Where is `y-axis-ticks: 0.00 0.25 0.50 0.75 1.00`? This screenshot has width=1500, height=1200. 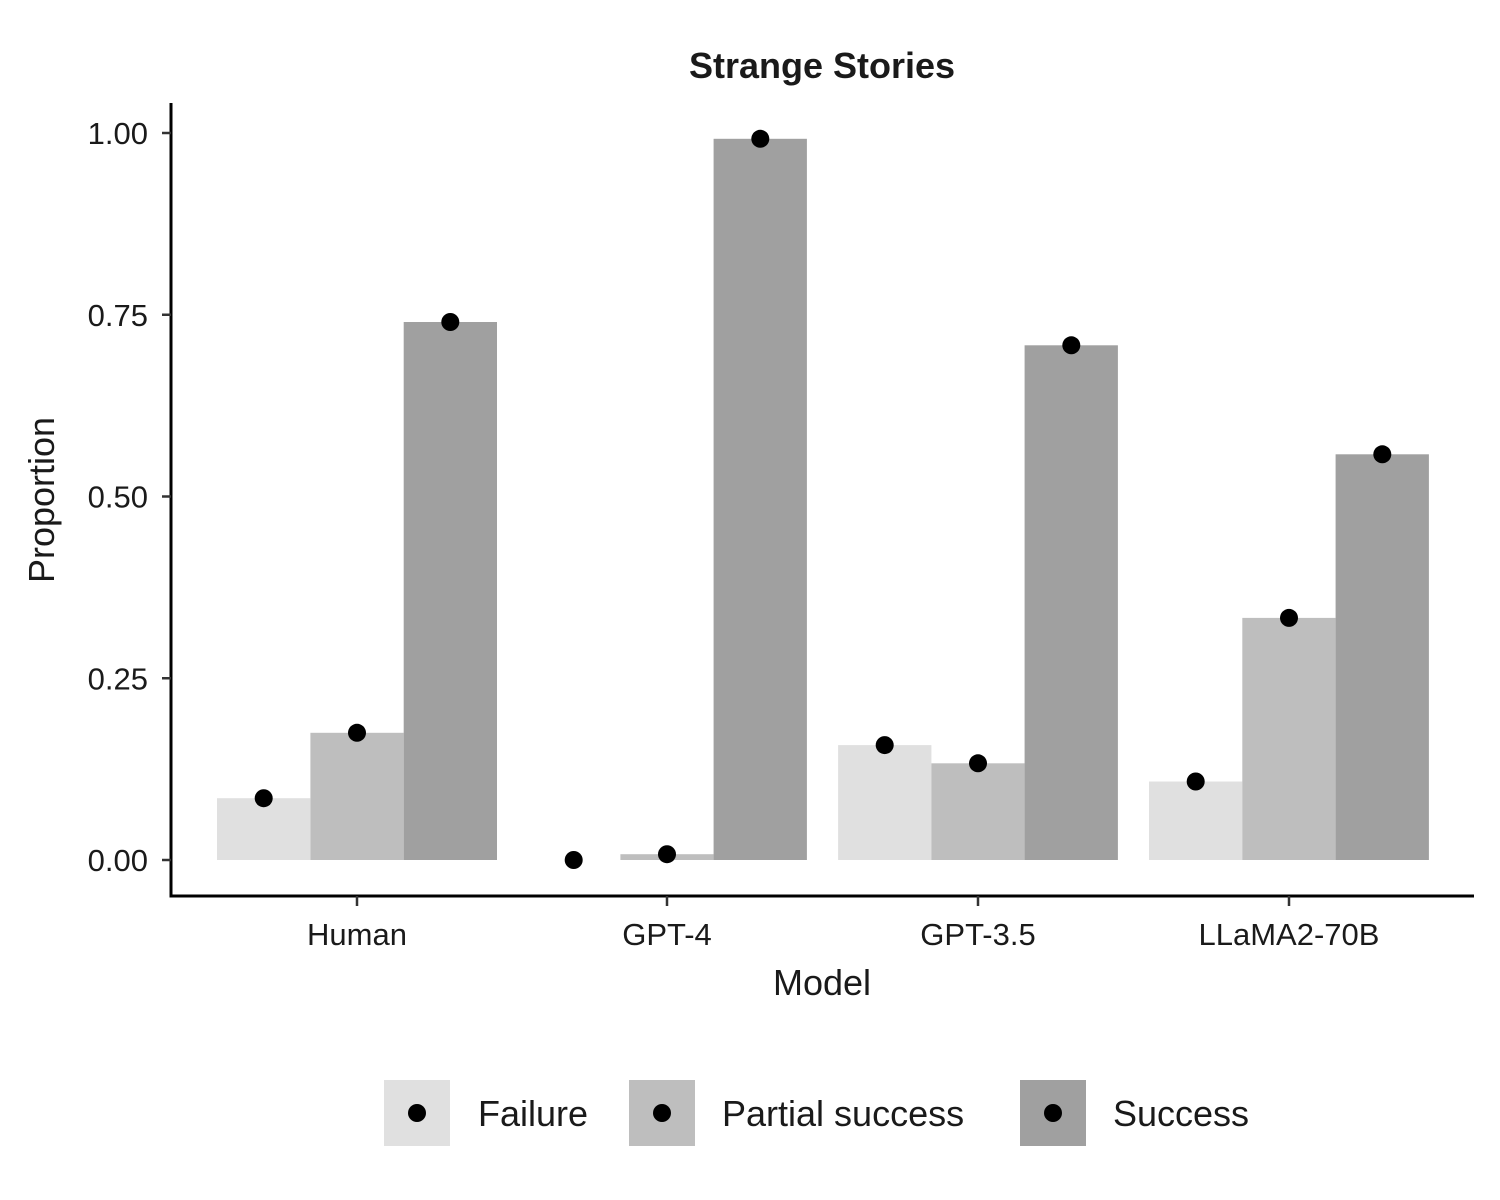 y-axis-ticks: 0.00 0.25 0.50 0.75 1.00 is located at coordinates (129, 497).